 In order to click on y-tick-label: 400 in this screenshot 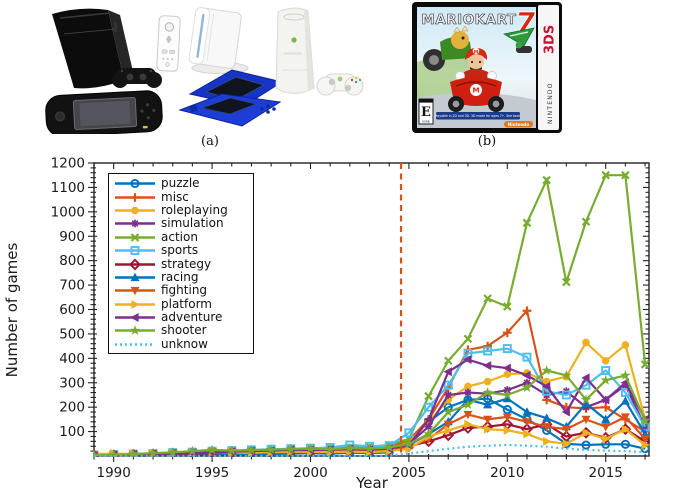, I will do `click(72, 359)`.